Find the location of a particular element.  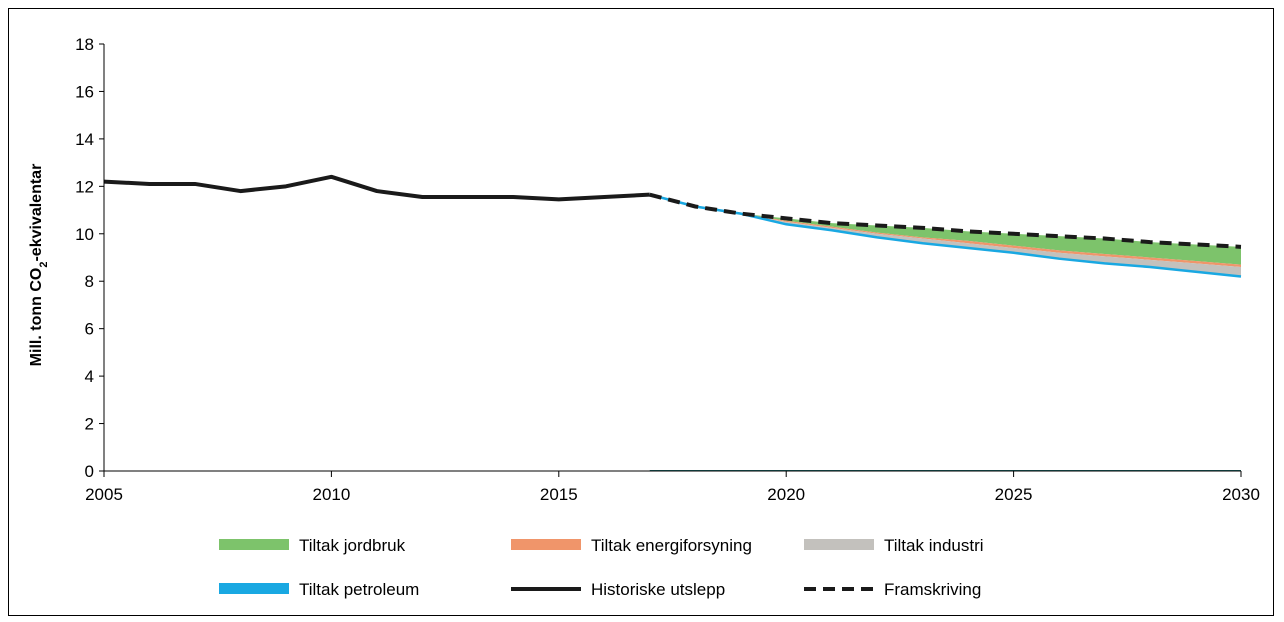

y-tick-label: 8 is located at coordinates (89, 281).